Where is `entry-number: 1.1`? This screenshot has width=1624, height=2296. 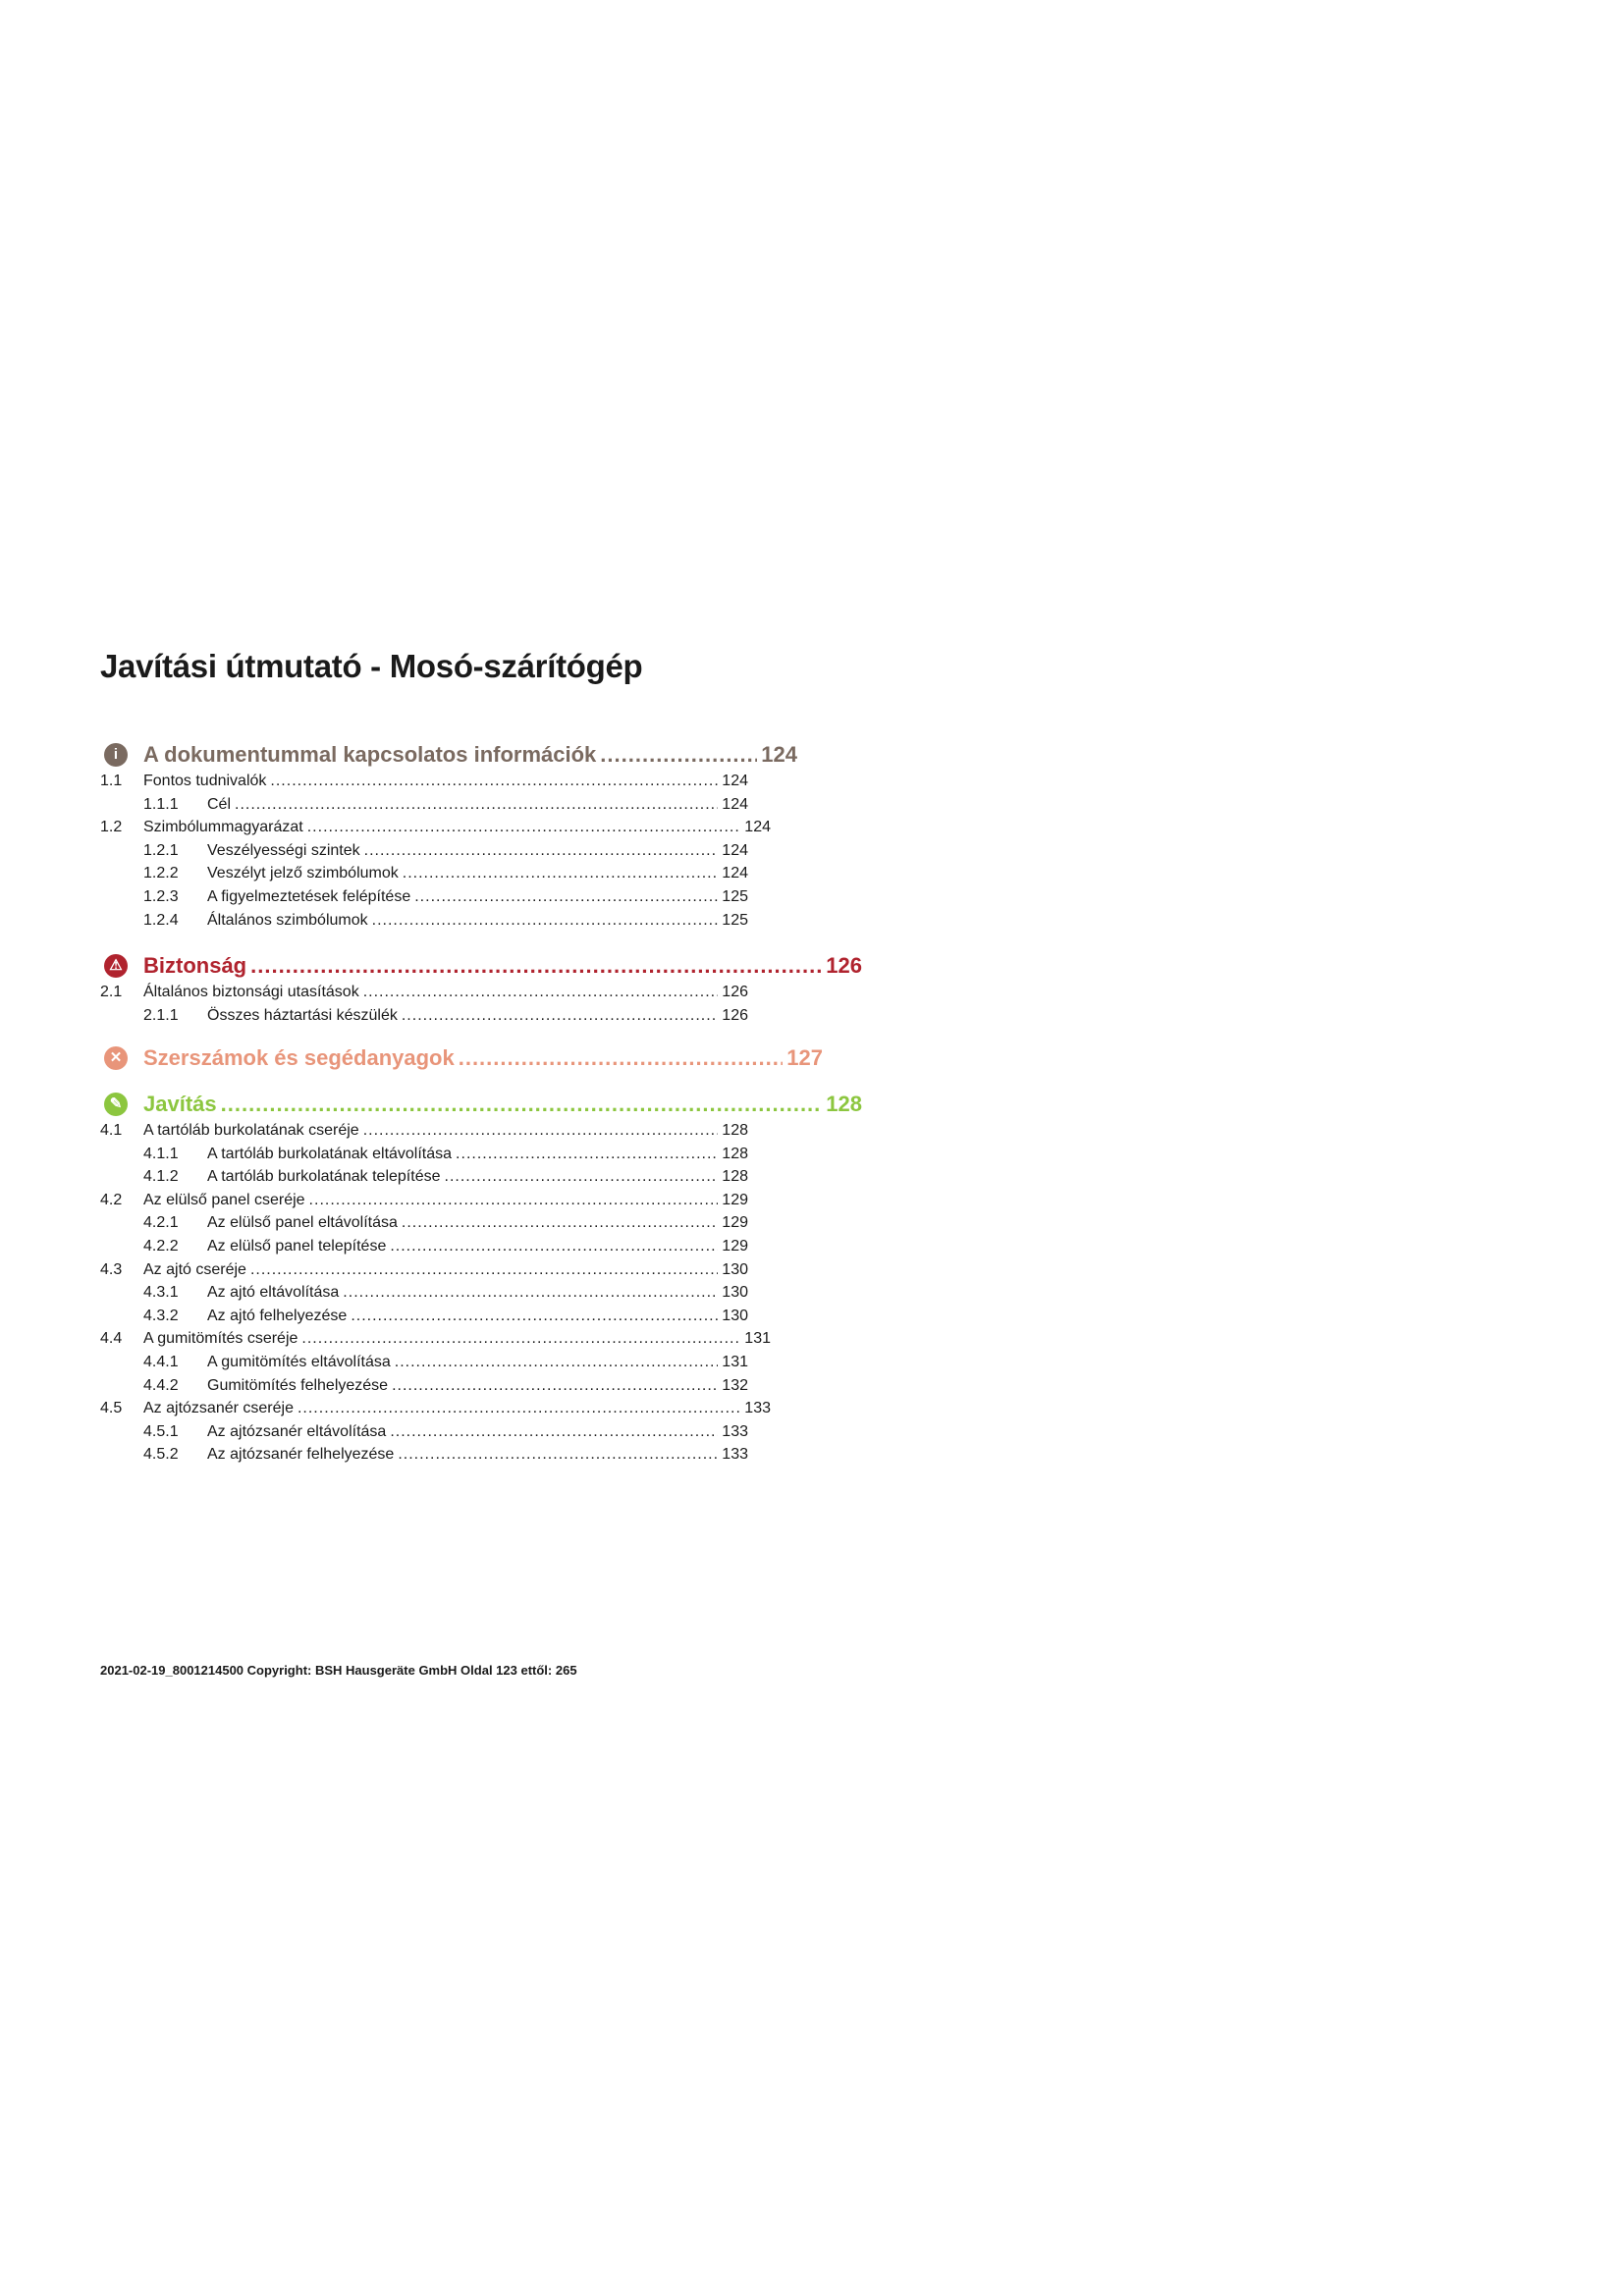 entry-number: 1.1 is located at coordinates (111, 781).